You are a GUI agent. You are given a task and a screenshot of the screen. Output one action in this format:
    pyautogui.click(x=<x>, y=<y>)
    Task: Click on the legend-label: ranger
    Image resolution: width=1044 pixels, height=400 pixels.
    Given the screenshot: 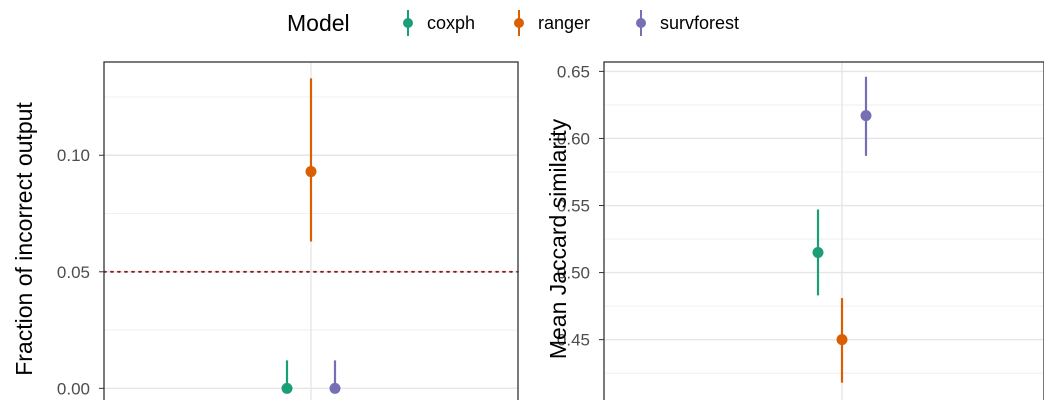 What is the action you would take?
    pyautogui.click(x=564, y=23)
    